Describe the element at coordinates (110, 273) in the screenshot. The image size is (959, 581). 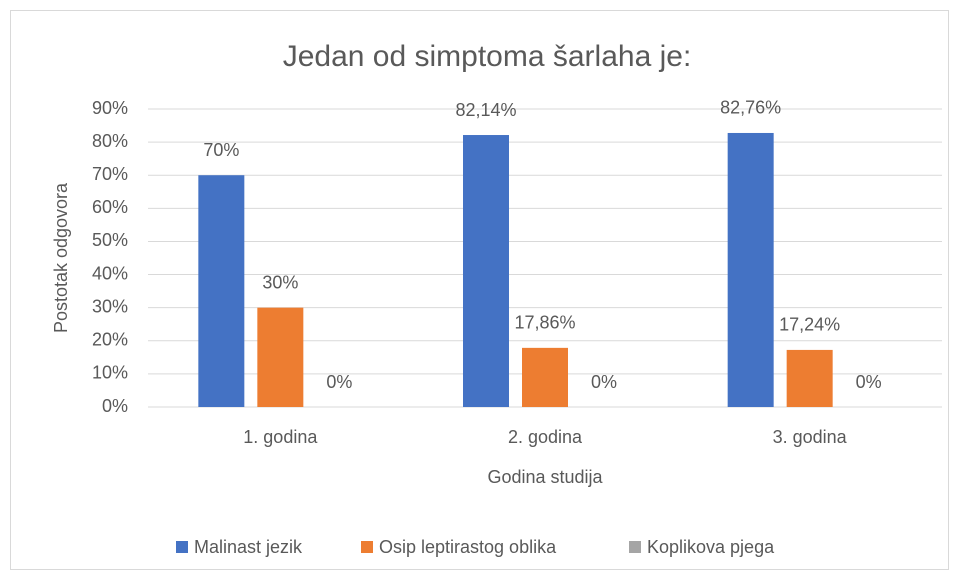
I see `y-tick-label: 40%` at that location.